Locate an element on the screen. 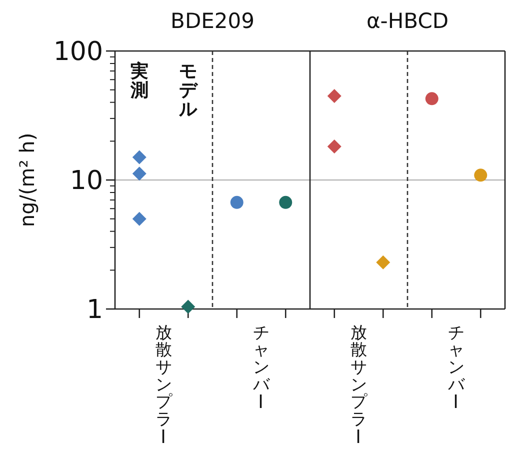 This screenshot has width=509, height=452. y-tick-label: 100 is located at coordinates (78, 52).